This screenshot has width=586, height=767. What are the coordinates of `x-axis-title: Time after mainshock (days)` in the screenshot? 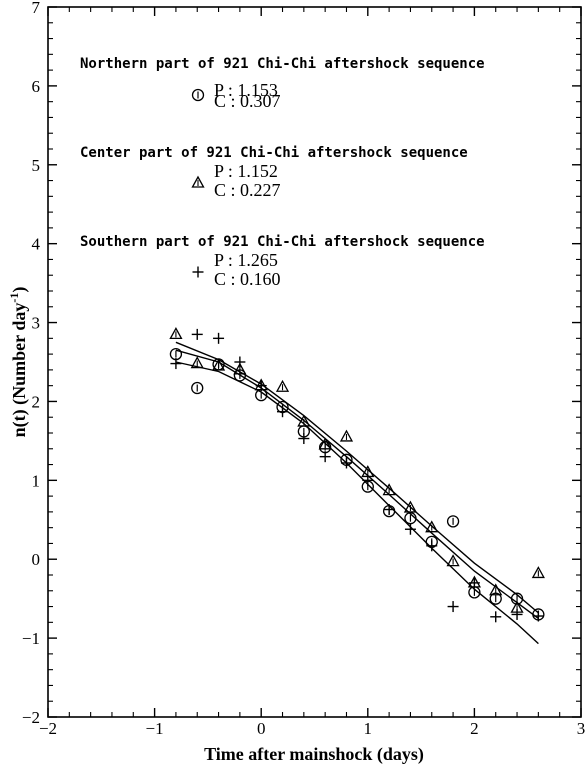 It's located at (314, 754).